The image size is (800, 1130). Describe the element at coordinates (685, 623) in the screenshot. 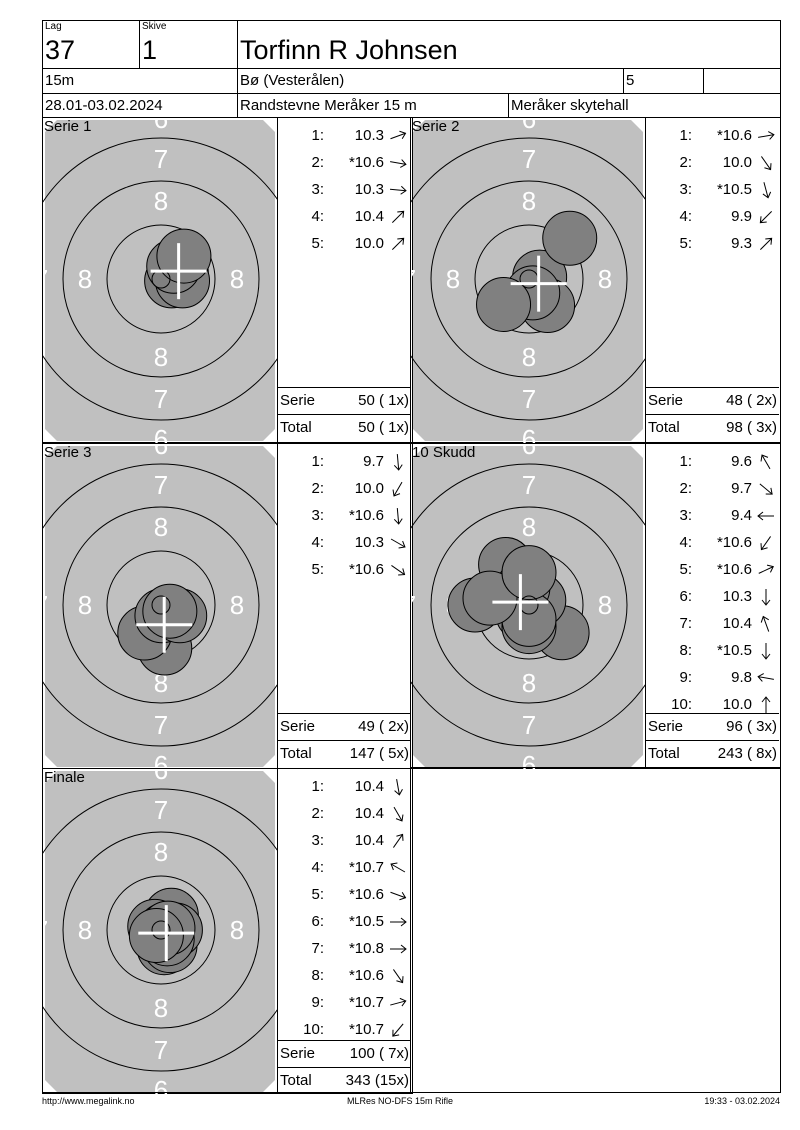

I see `shot-number: 7:` at that location.